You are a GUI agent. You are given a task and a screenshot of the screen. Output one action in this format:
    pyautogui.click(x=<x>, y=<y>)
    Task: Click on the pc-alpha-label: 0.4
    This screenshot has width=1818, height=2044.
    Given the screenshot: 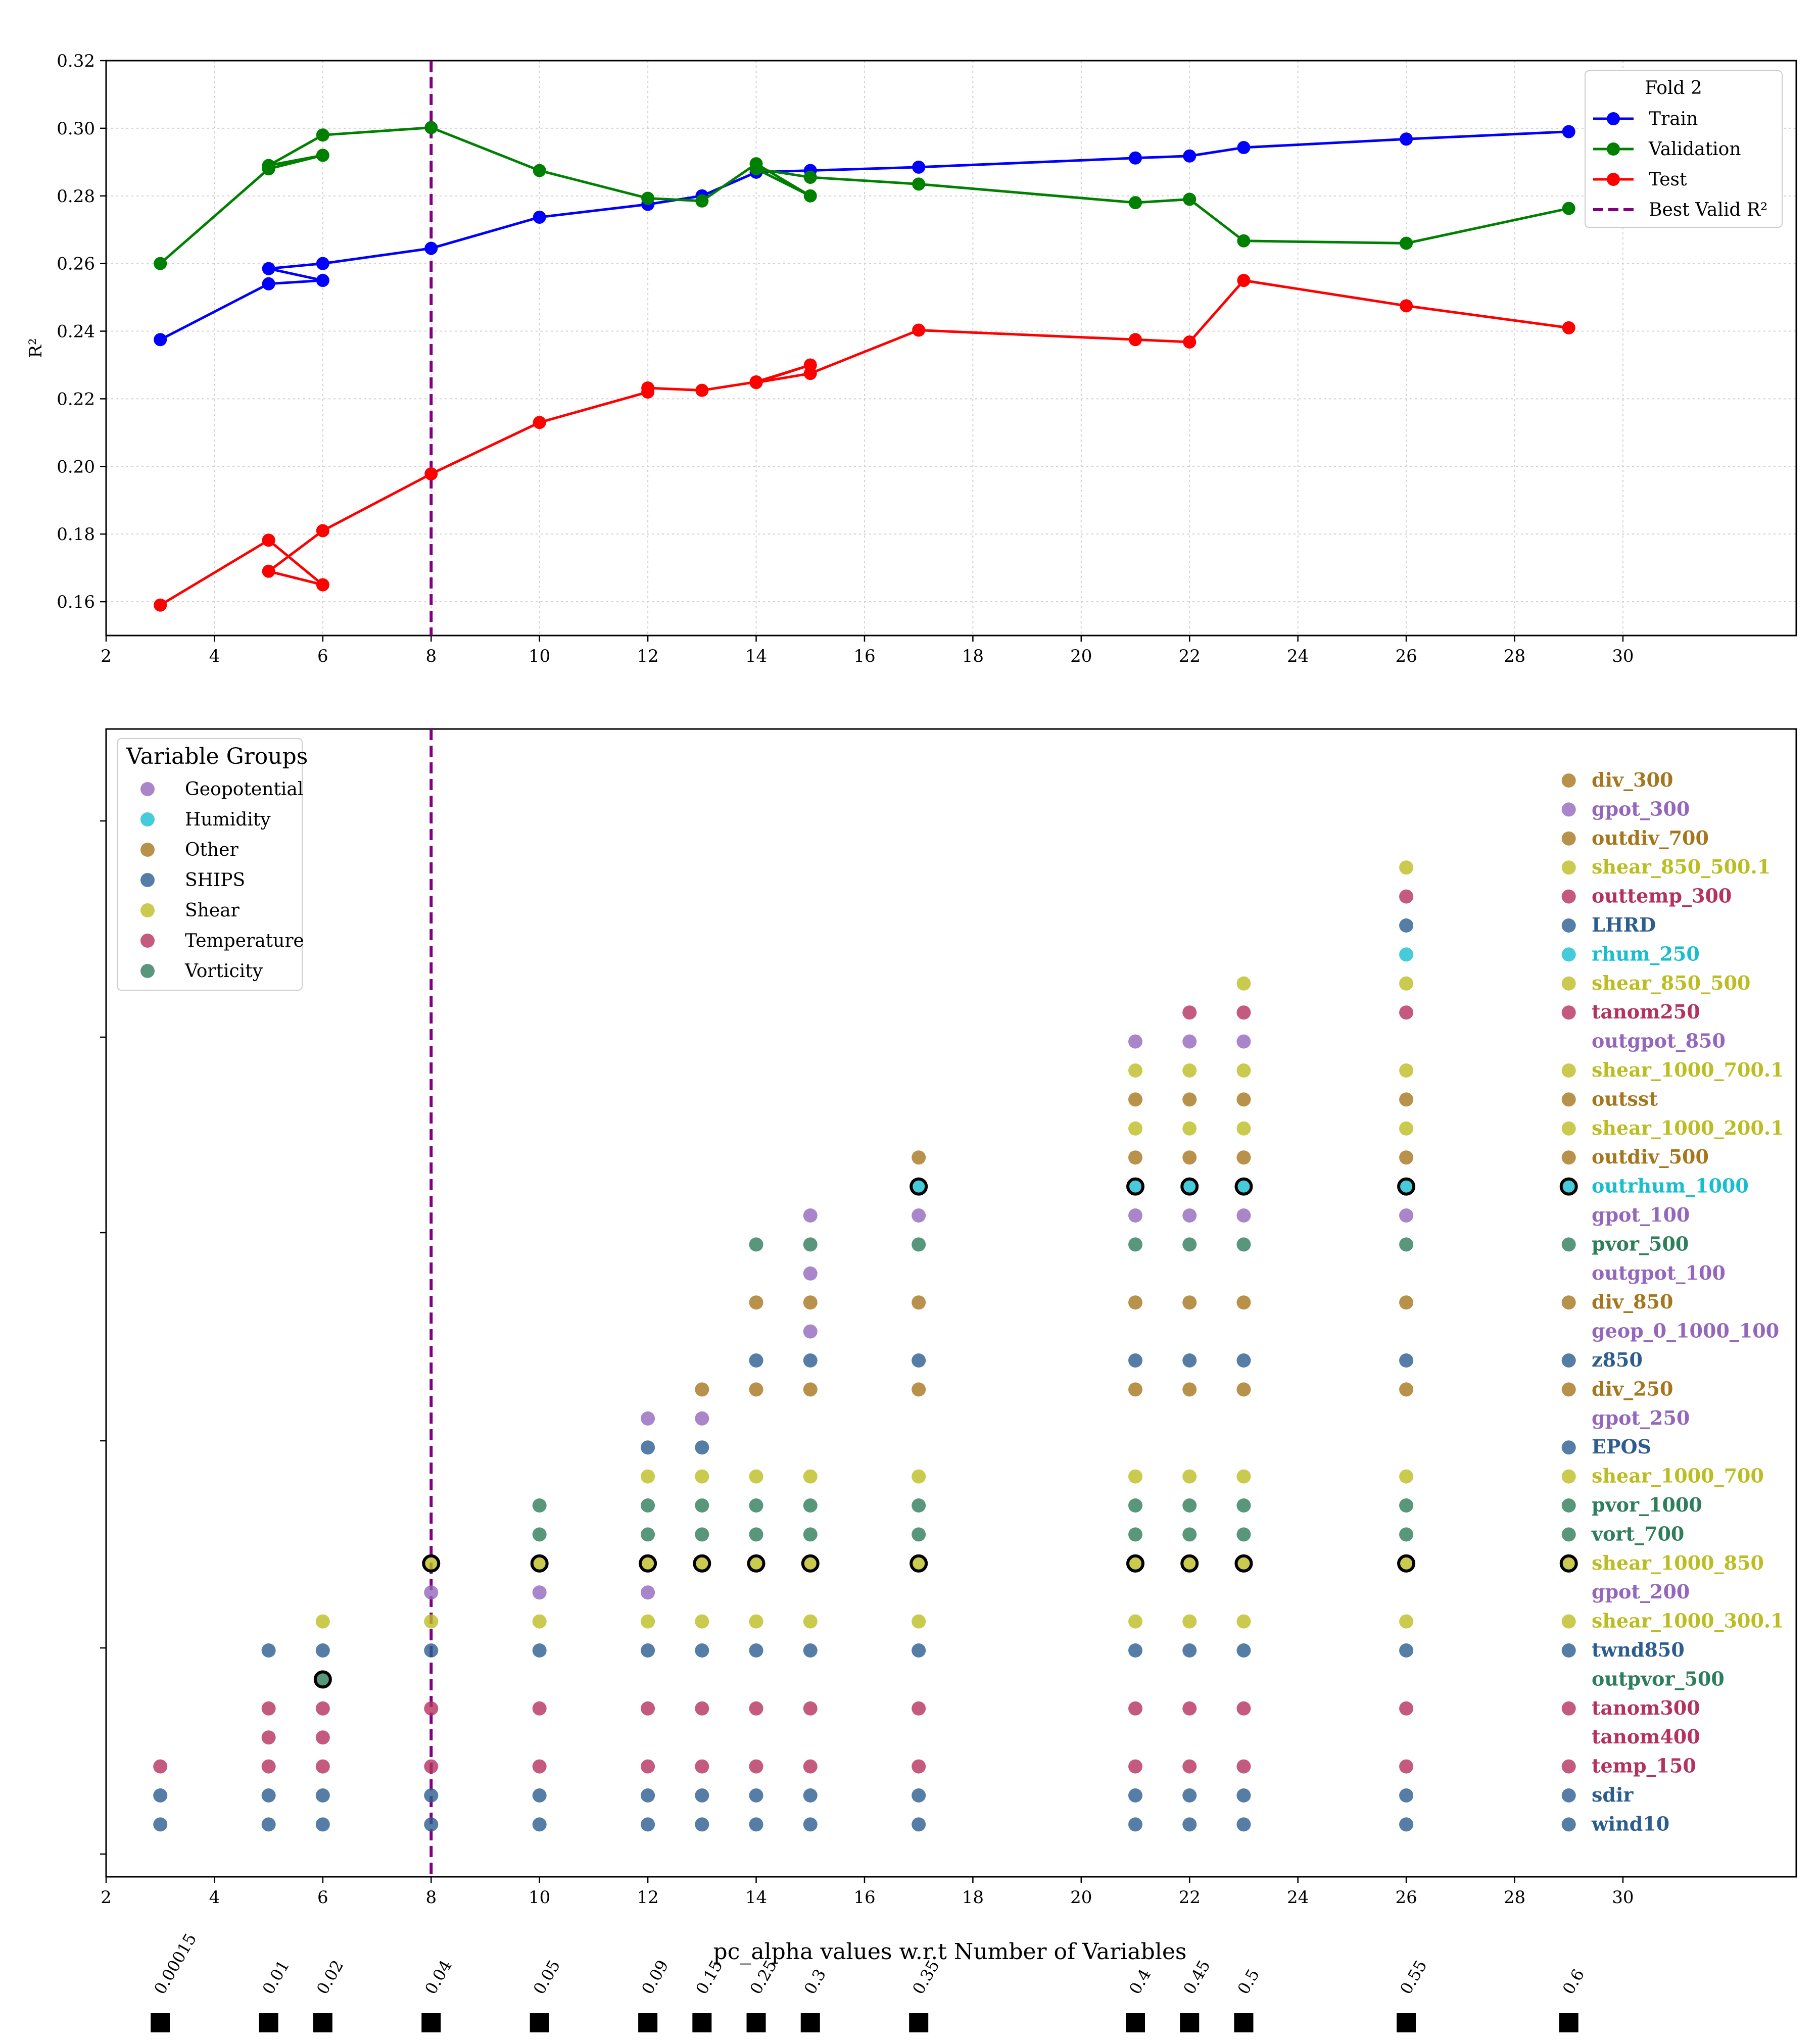 What is the action you would take?
    pyautogui.click(x=1140, y=1982)
    